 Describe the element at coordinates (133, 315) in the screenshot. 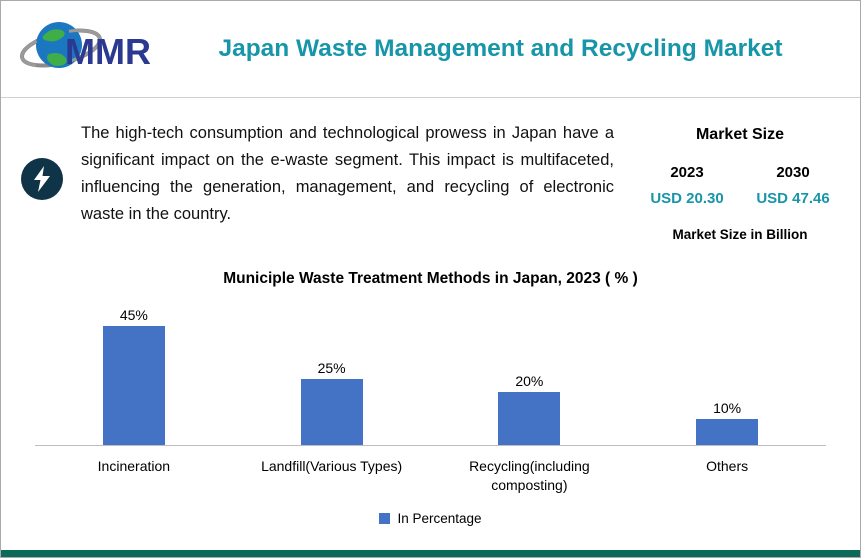

I see `bar-value-label: 45%` at that location.